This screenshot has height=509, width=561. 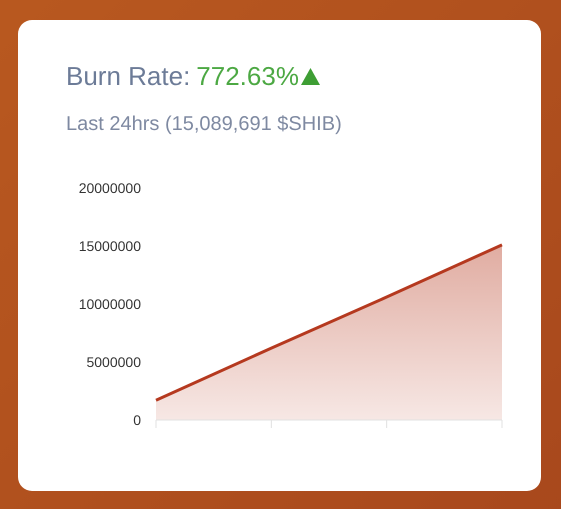 I want to click on y-tick-label: 5000000, so click(x=114, y=362).